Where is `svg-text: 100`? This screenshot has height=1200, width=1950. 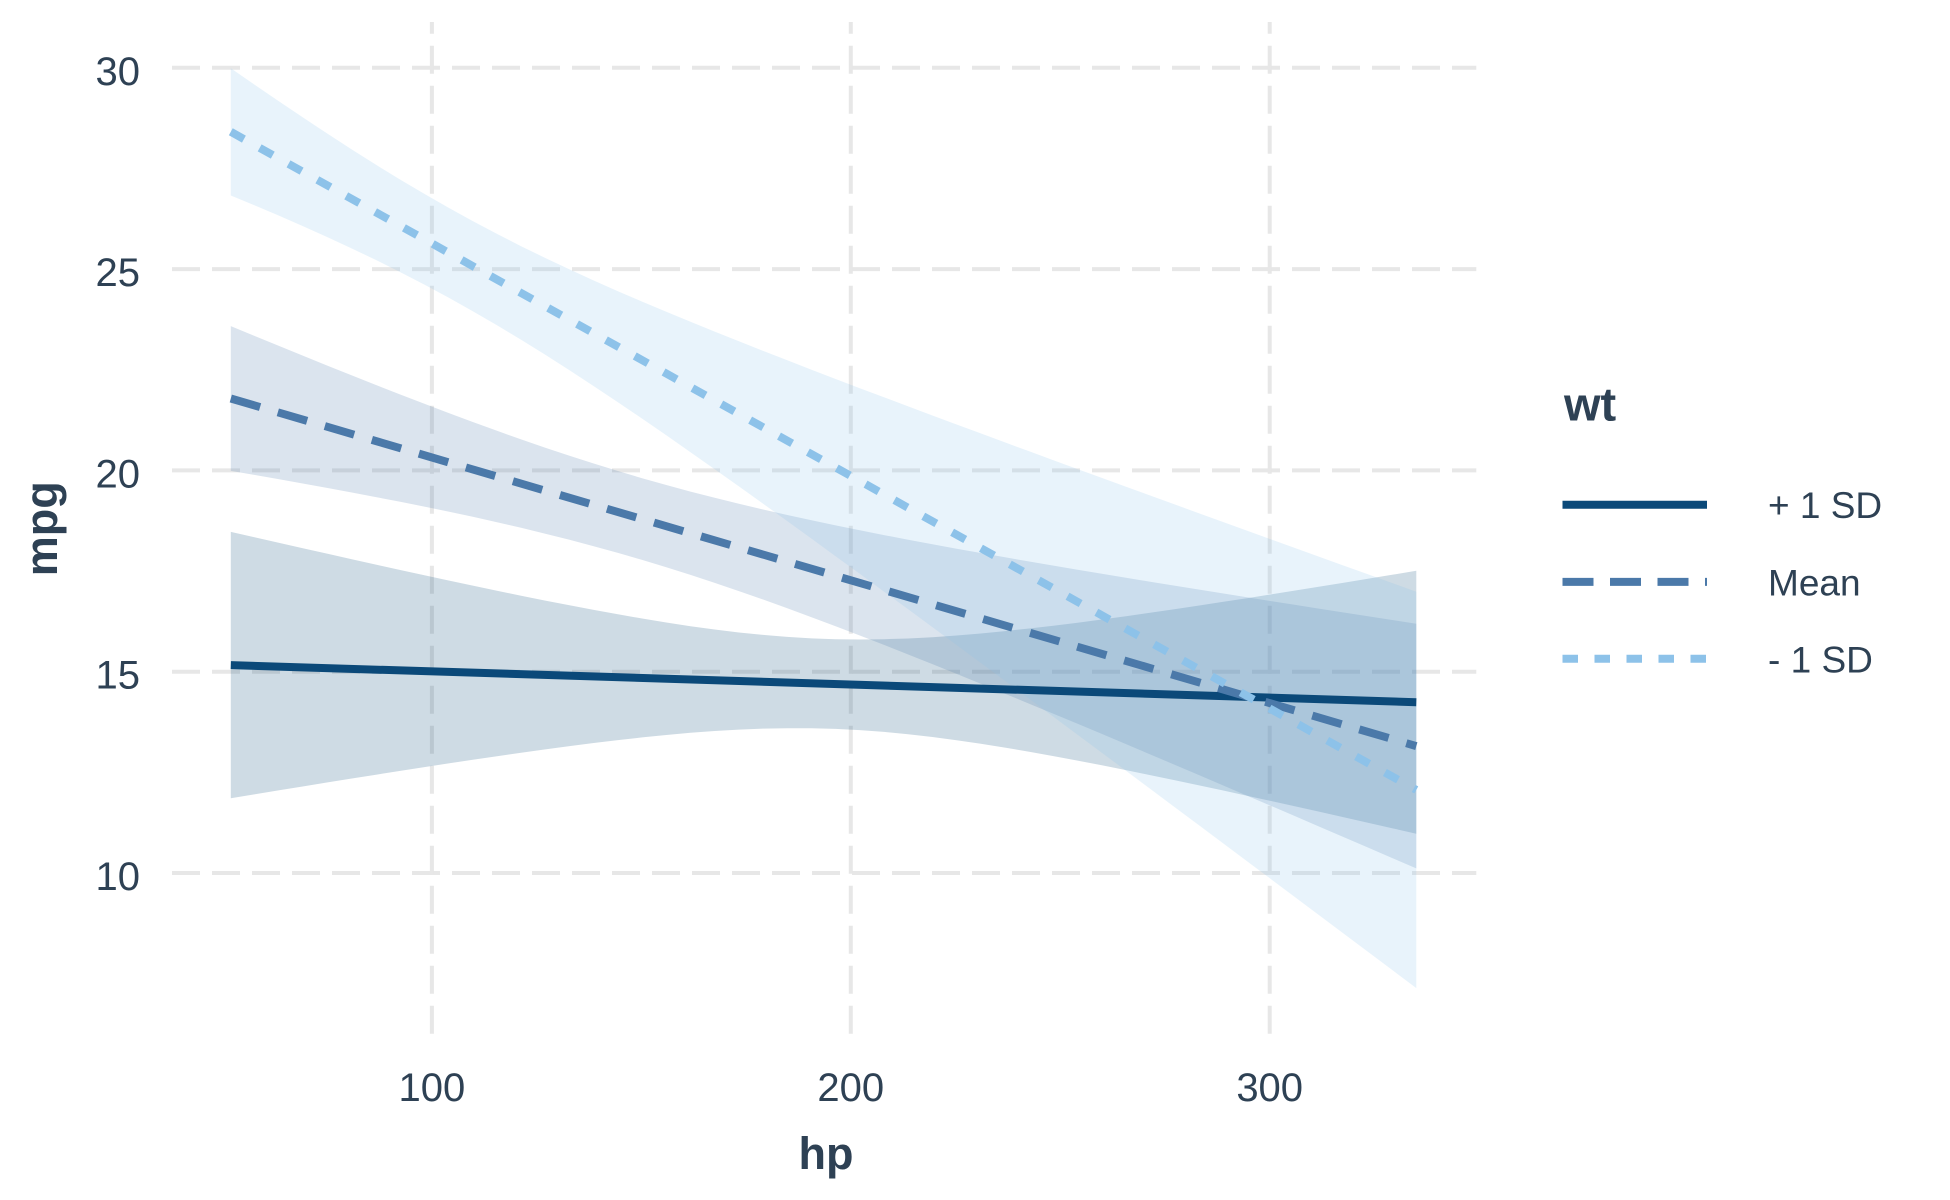
svg-text: 100 is located at coordinates (432, 1088).